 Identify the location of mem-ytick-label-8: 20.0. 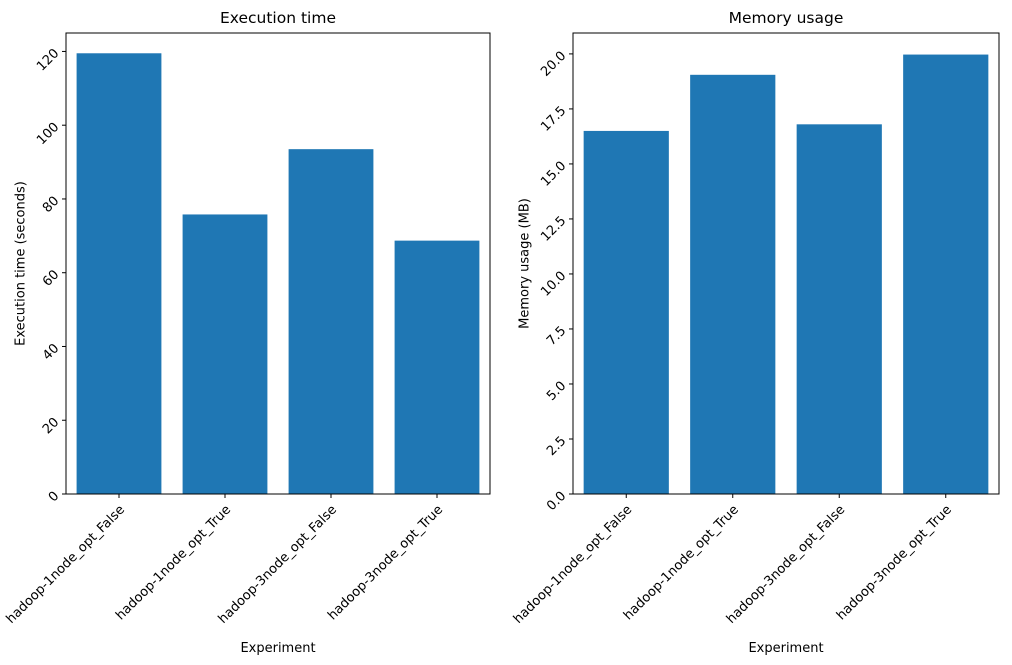
(553, 64).